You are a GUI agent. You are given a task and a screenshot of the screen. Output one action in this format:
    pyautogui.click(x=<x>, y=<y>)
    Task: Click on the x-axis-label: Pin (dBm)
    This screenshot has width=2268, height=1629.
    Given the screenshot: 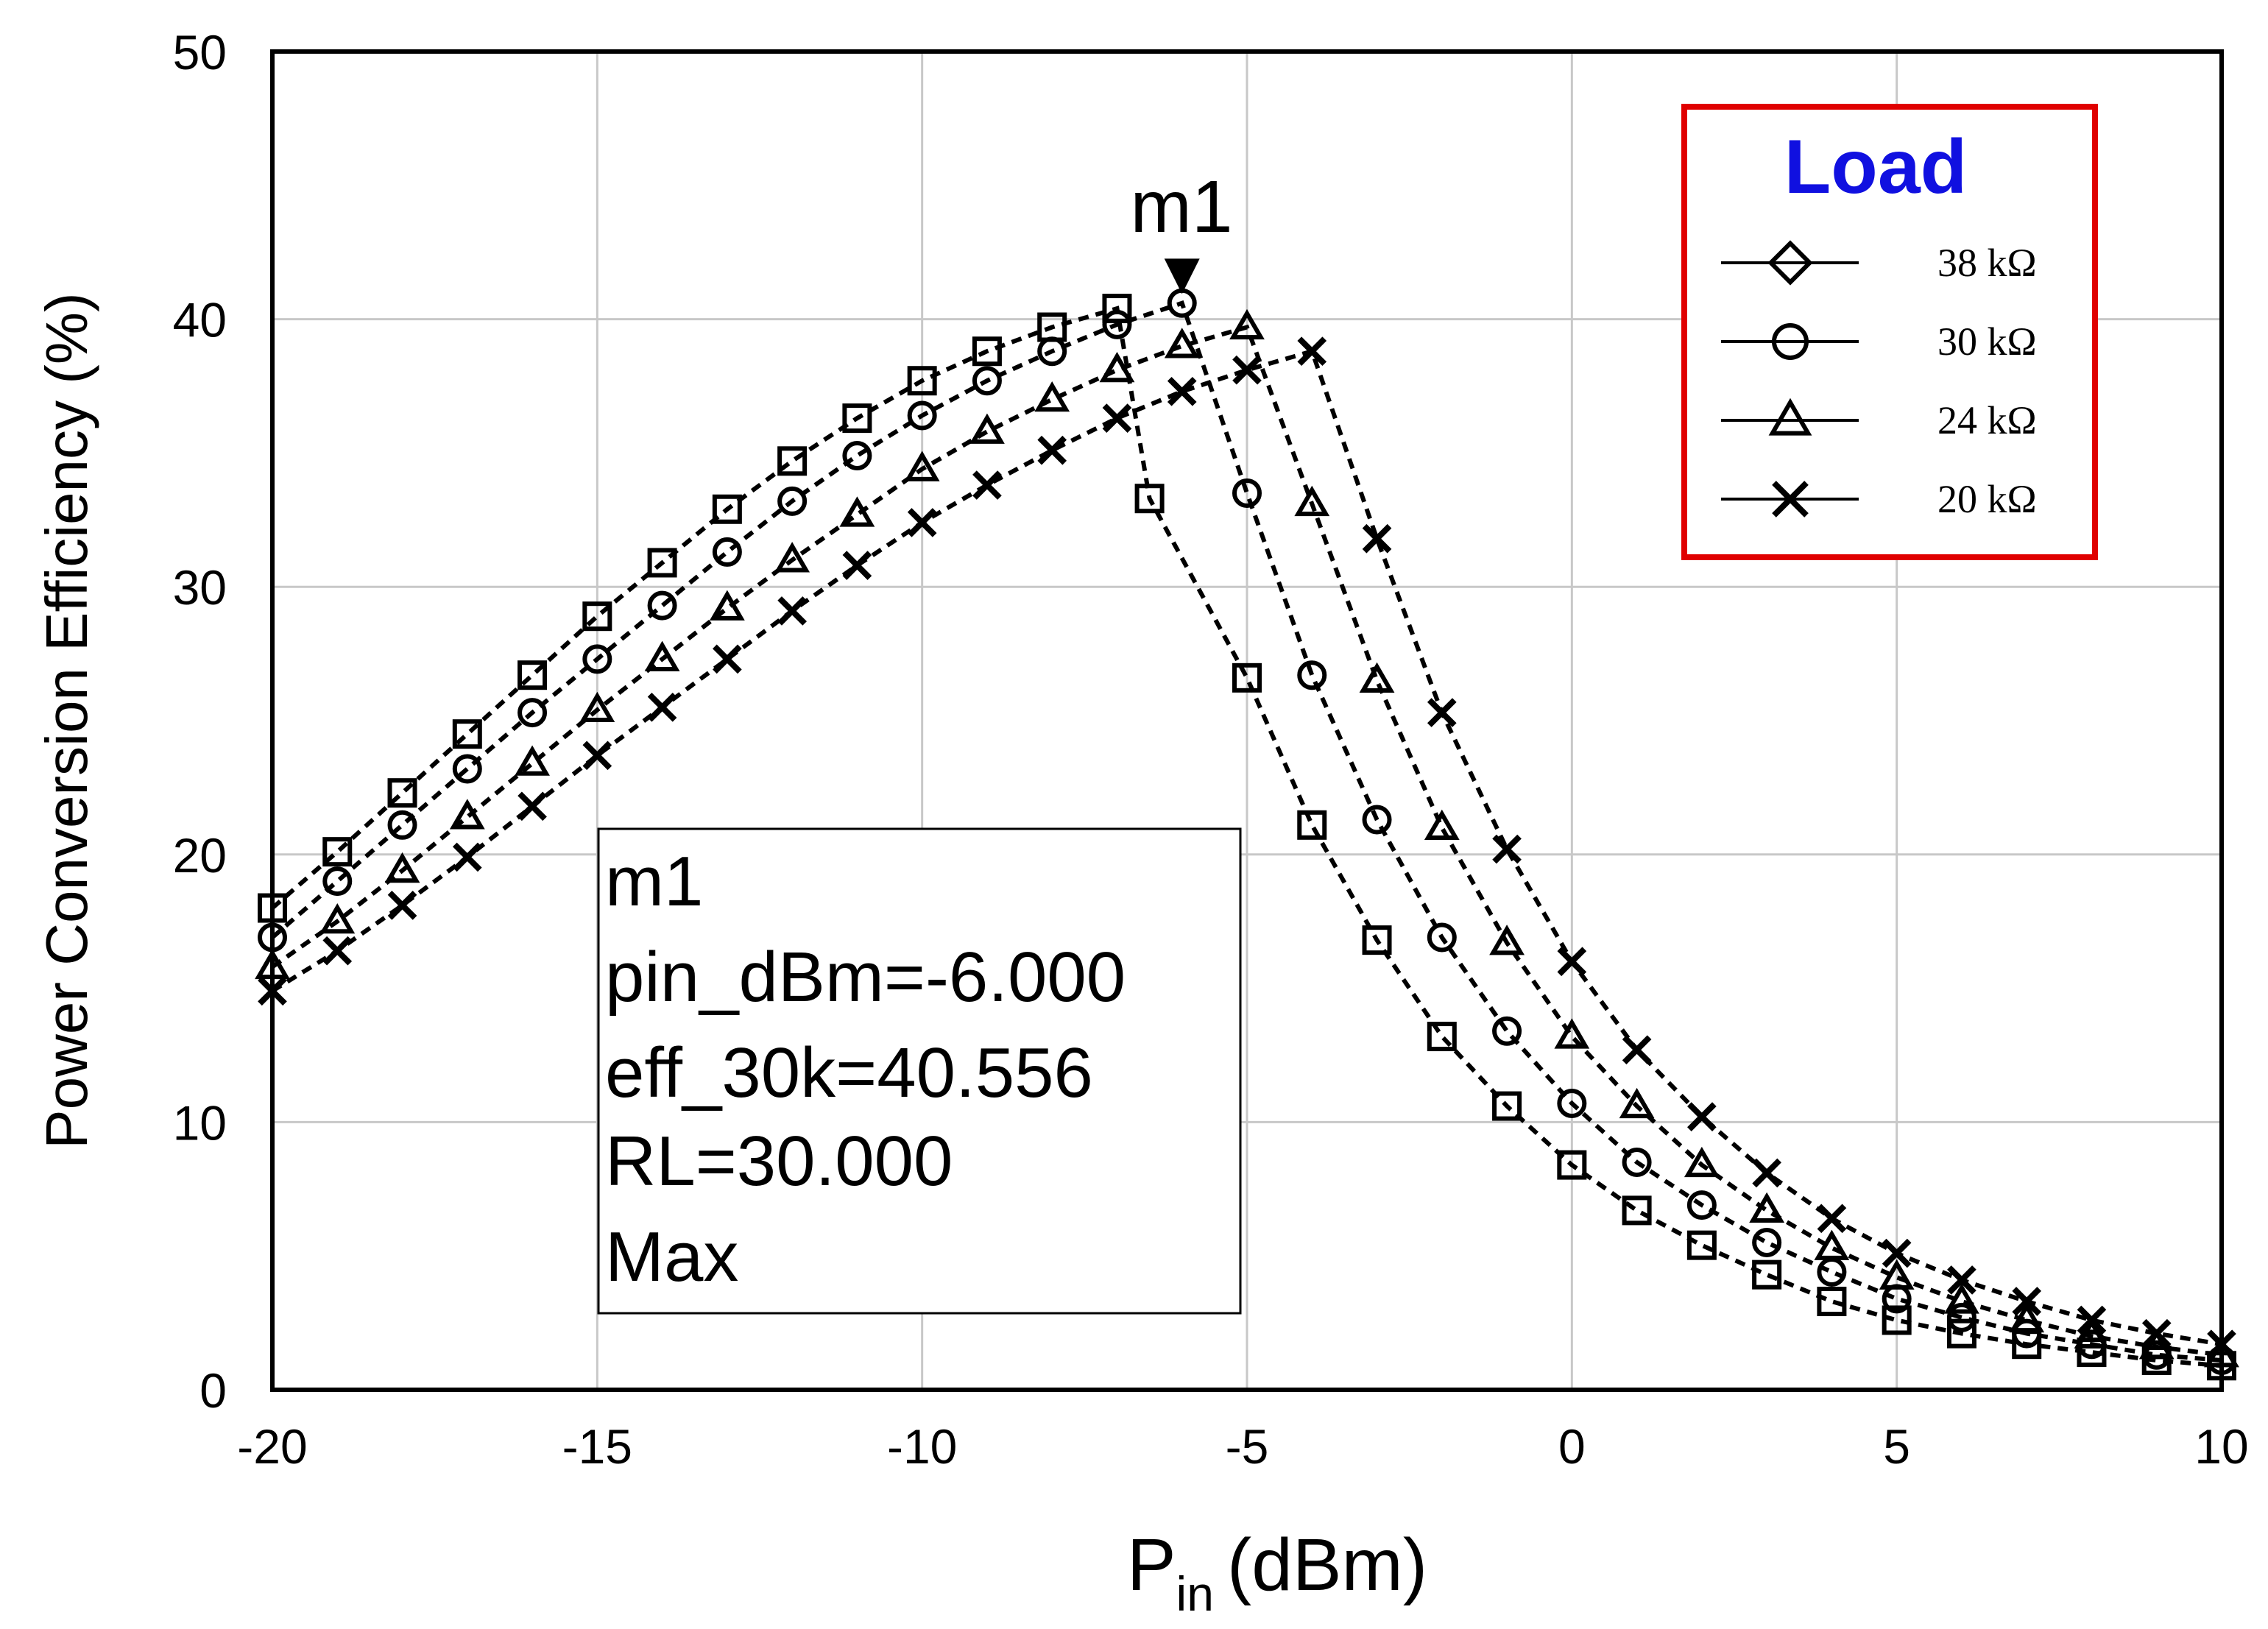 What is the action you would take?
    pyautogui.click(x=1277, y=1572)
    